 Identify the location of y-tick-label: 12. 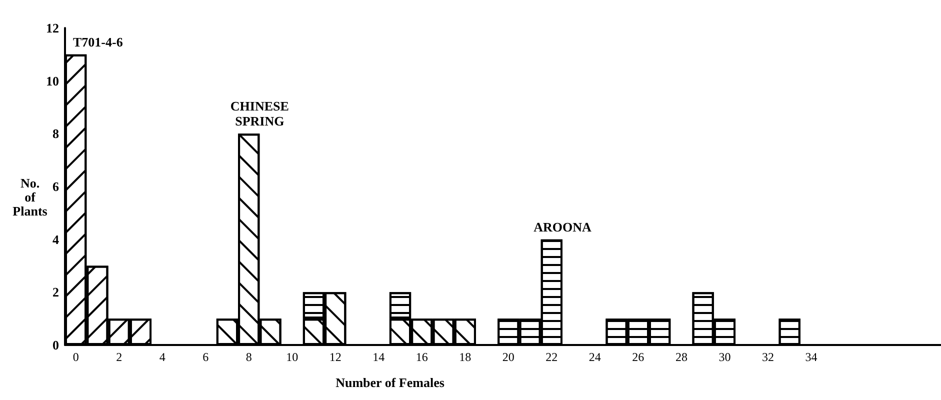
(52, 28).